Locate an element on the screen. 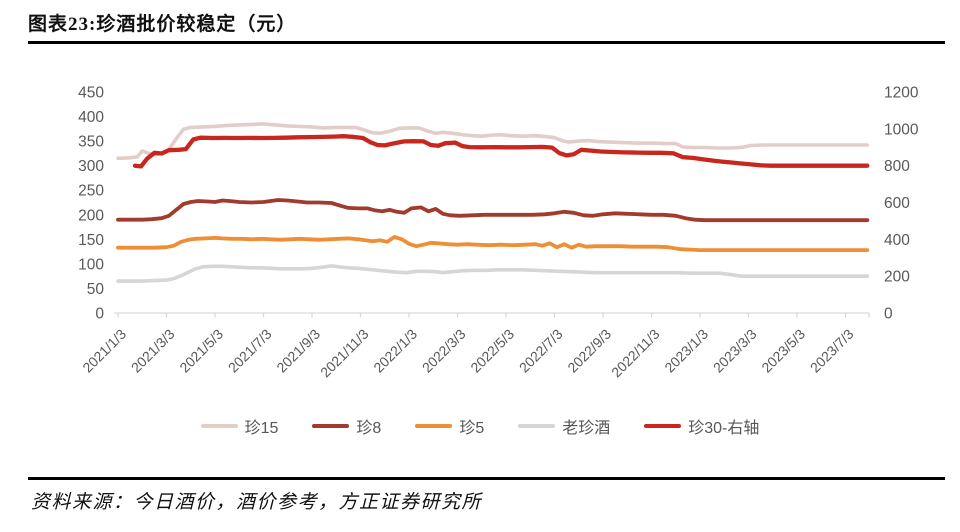  svg-text: 100 is located at coordinates (91, 264).